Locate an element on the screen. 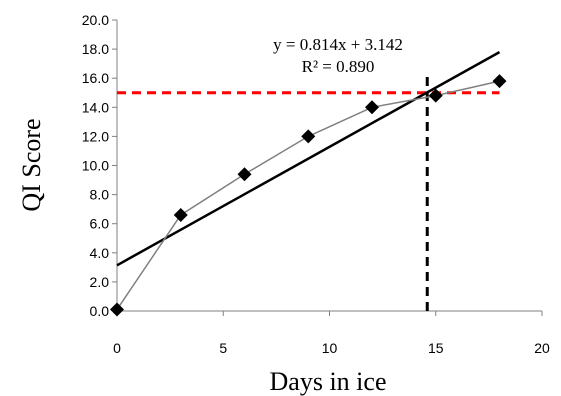  x-axis-title: Days in ice is located at coordinates (328, 381).